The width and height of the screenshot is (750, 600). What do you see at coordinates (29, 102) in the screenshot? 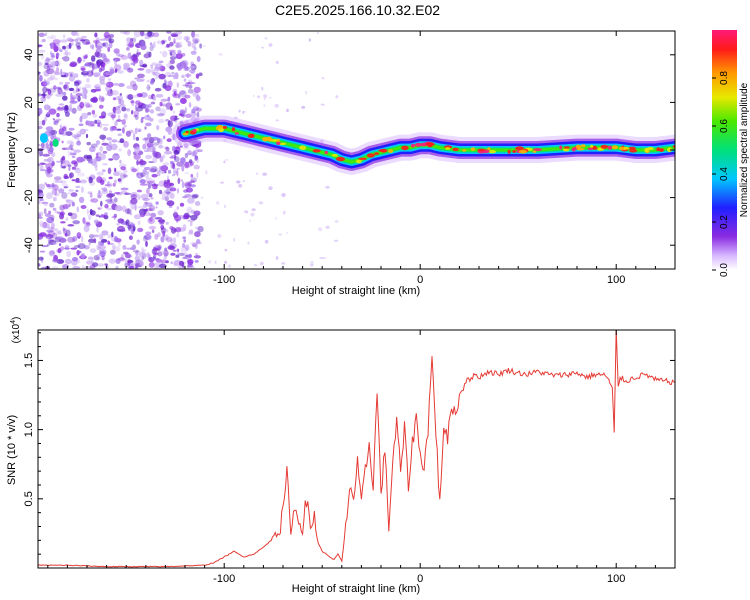
I see `y-tick-label: 20` at bounding box center [29, 102].